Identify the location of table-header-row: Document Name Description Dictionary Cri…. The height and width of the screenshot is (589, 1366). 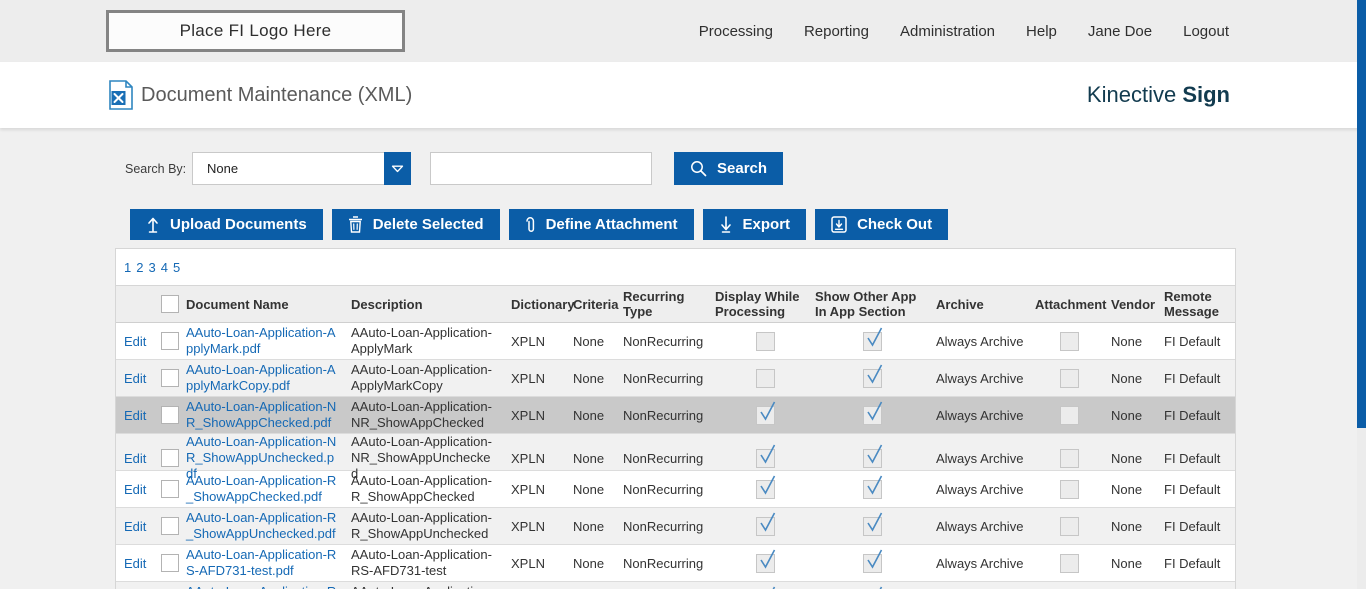
(675, 304).